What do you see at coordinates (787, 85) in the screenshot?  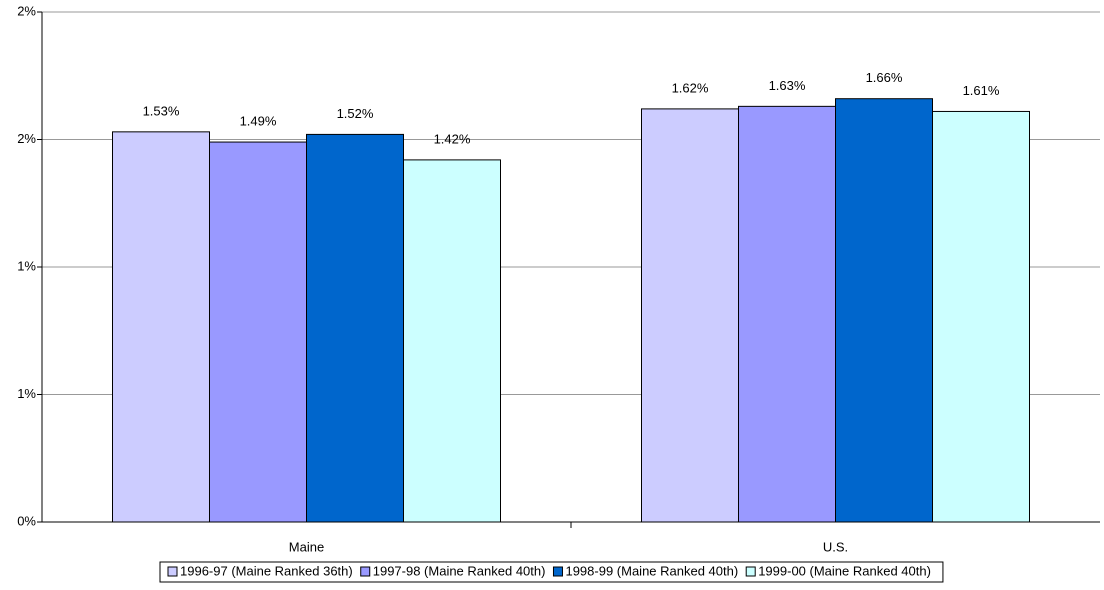 I see `data-label: 1.63%` at bounding box center [787, 85].